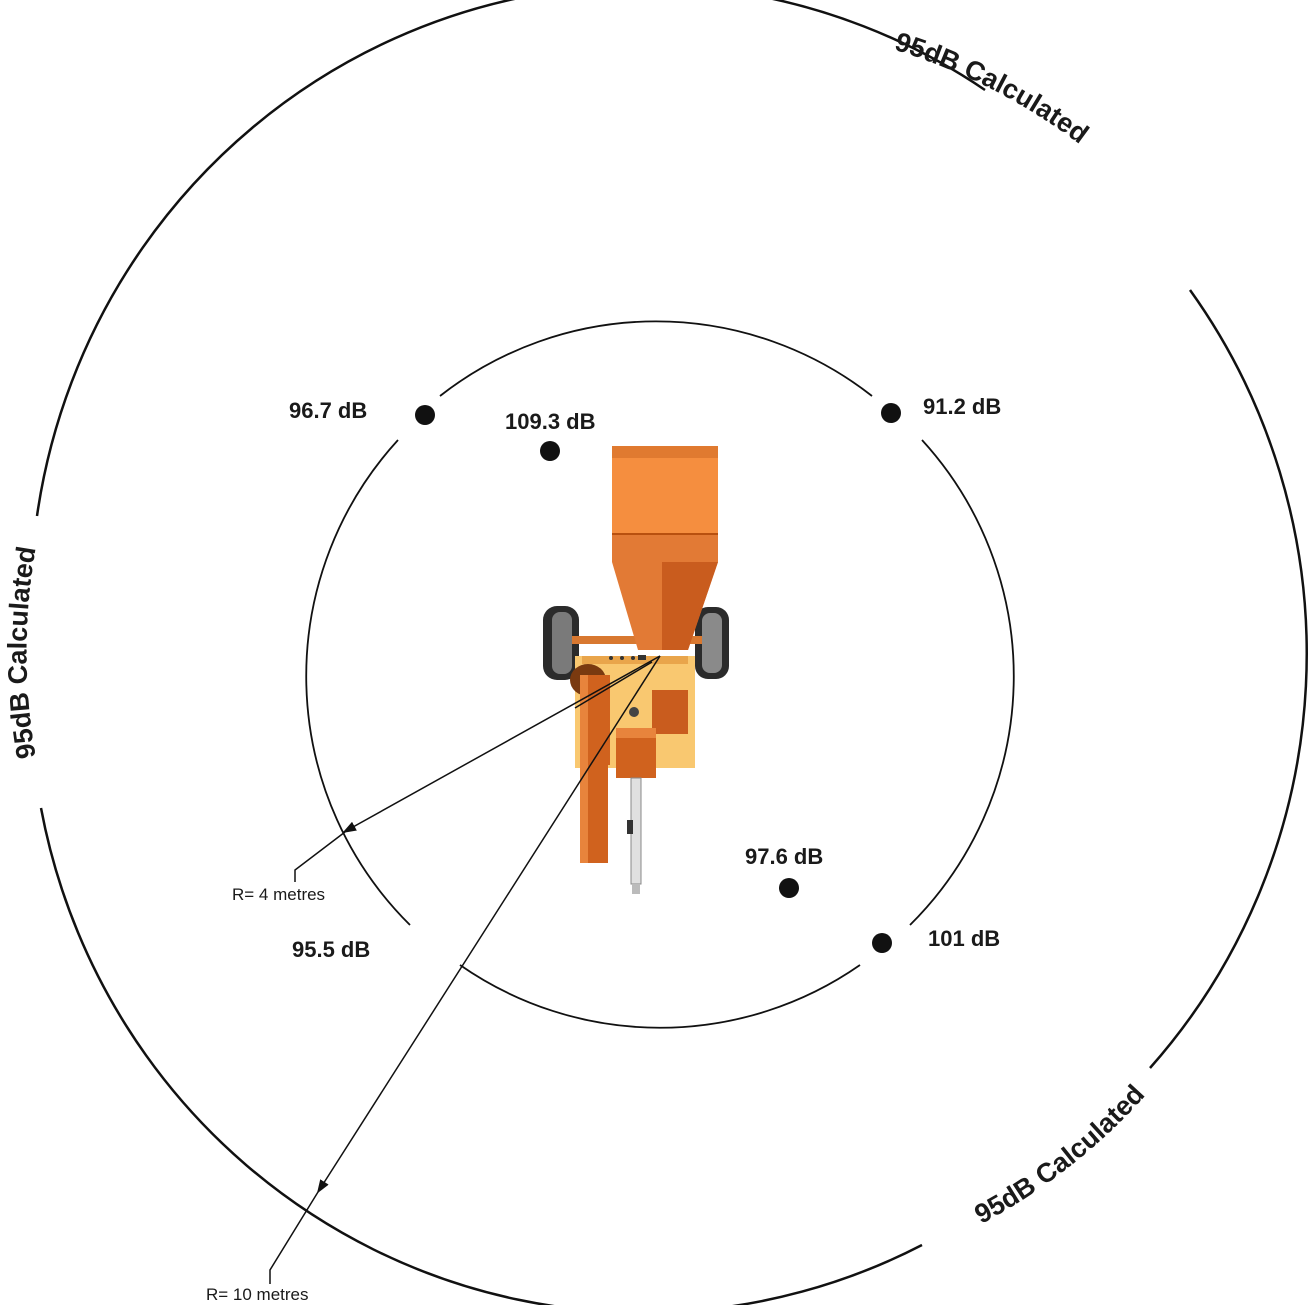 The height and width of the screenshot is (1305, 1308). What do you see at coordinates (501, 744) in the screenshot?
I see `radius-4m-line` at bounding box center [501, 744].